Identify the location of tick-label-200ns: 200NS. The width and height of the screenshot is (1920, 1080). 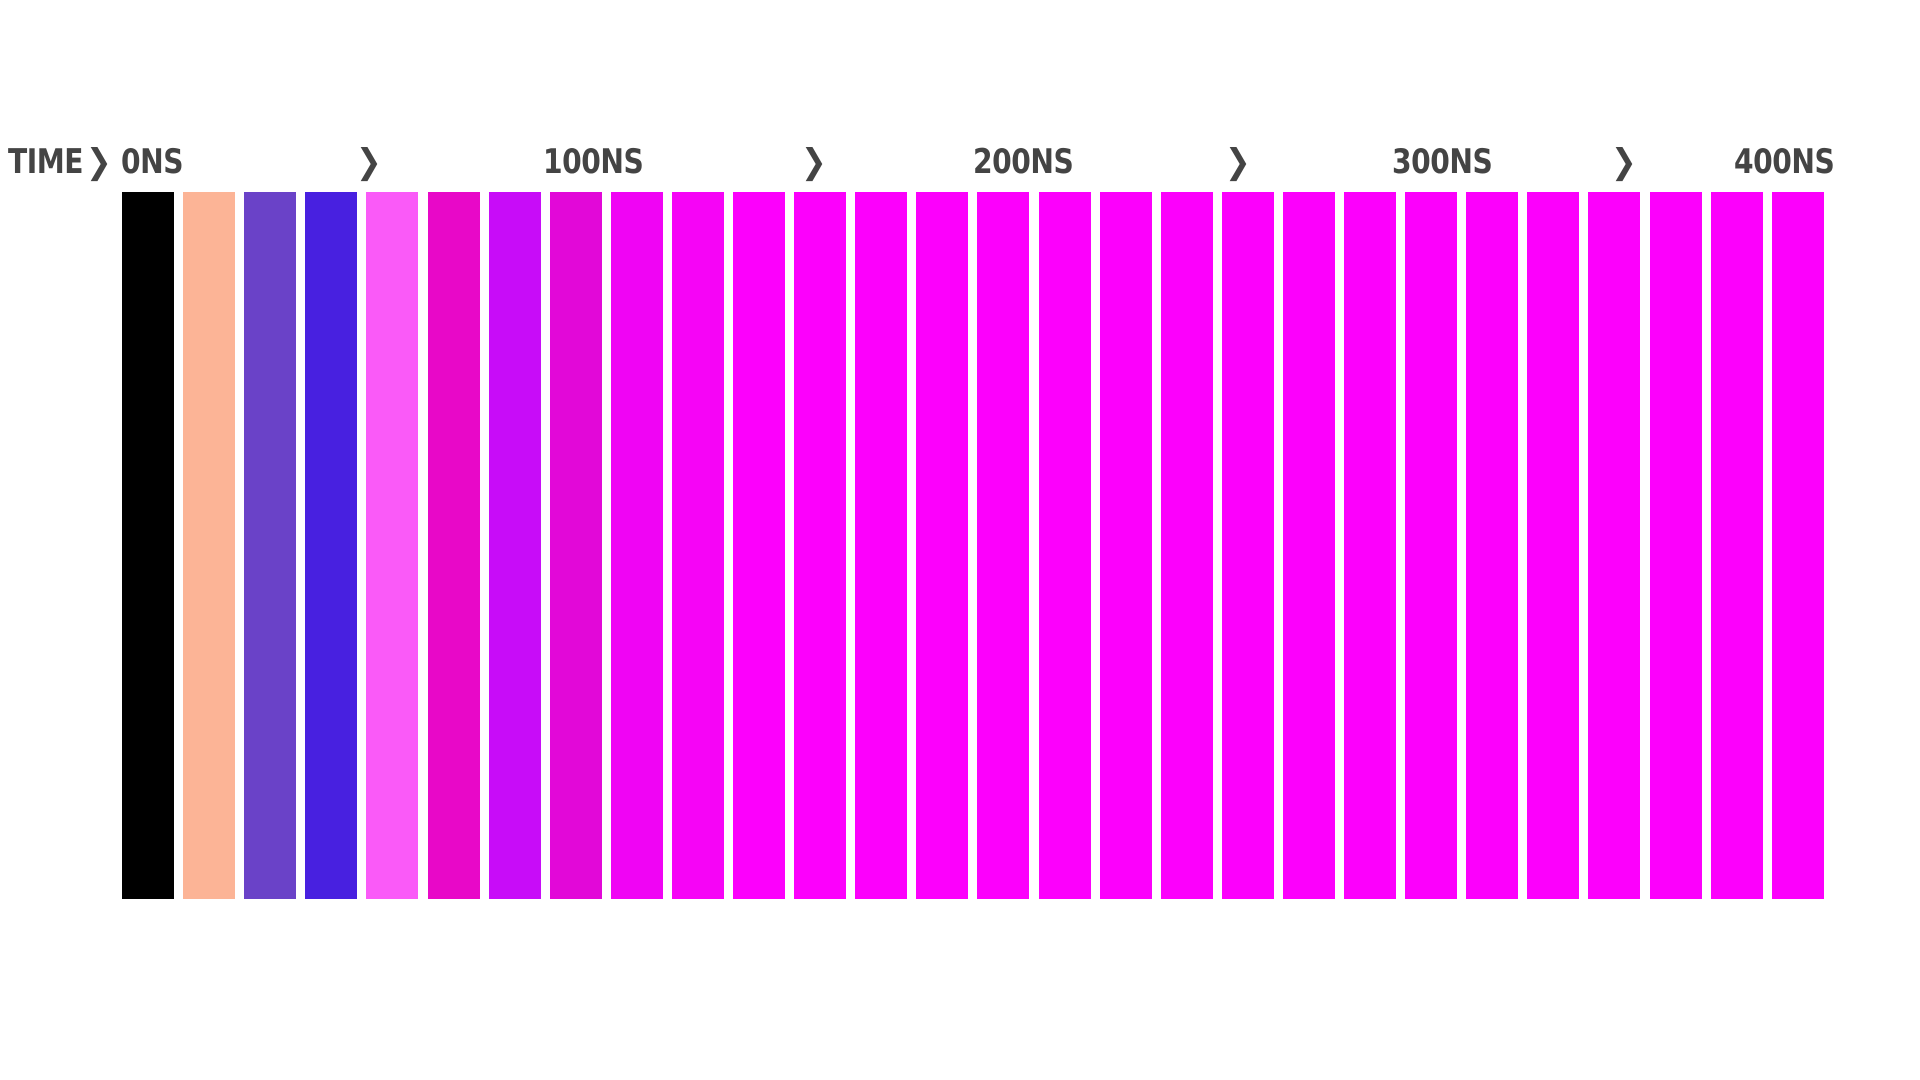
(1023, 162).